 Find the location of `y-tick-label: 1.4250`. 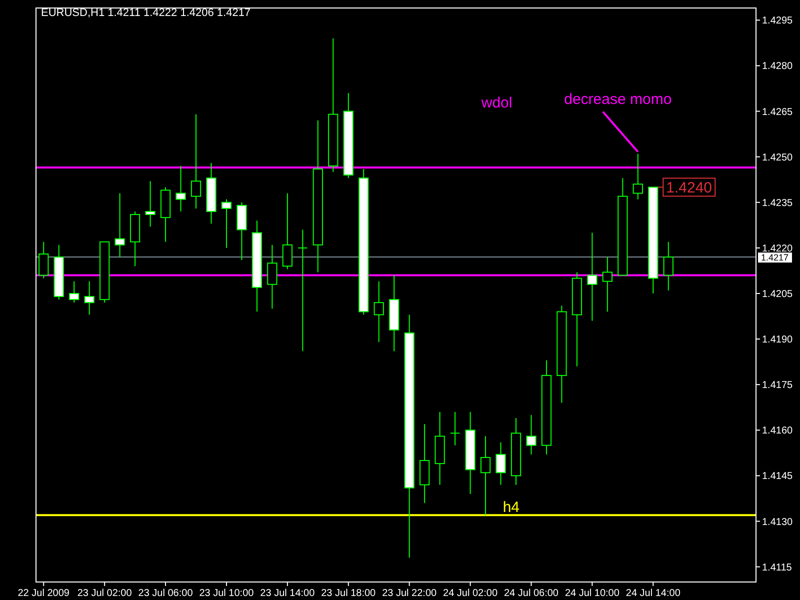

y-tick-label: 1.4250 is located at coordinates (778, 158).